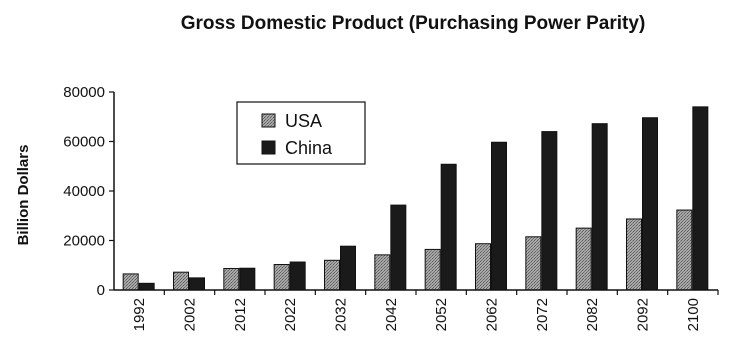 This screenshot has width=733, height=347. I want to click on y-tick-label: 80000, so click(84, 92).